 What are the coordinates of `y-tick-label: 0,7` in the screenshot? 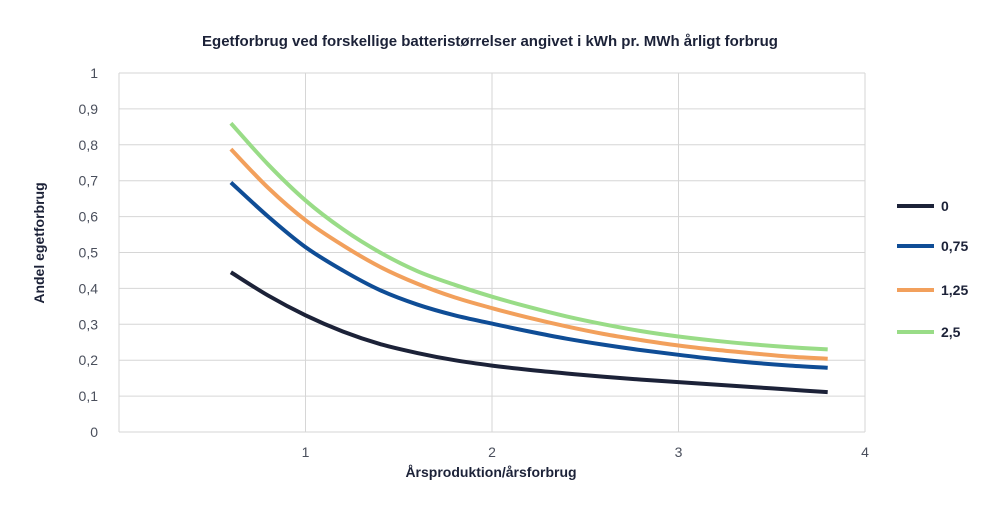 It's located at (89, 181).